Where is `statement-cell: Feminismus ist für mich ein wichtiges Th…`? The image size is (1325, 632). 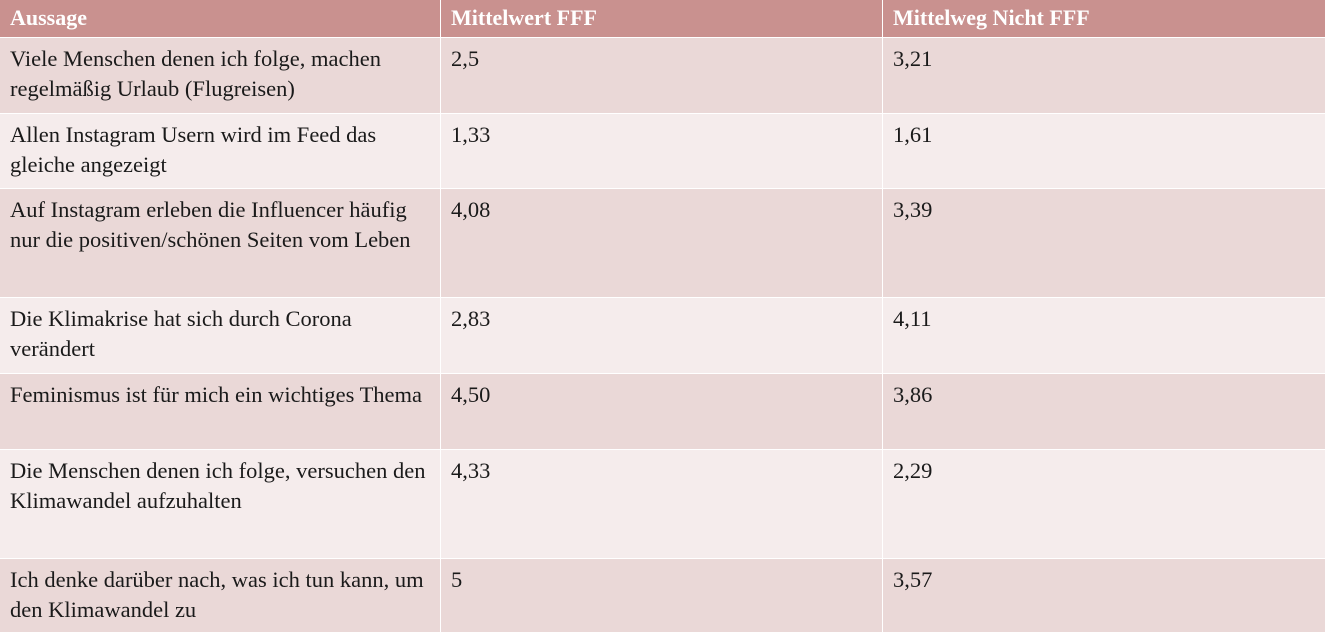
statement-cell: Feminismus ist für mich ein wichtiges Th… is located at coordinates (220, 411).